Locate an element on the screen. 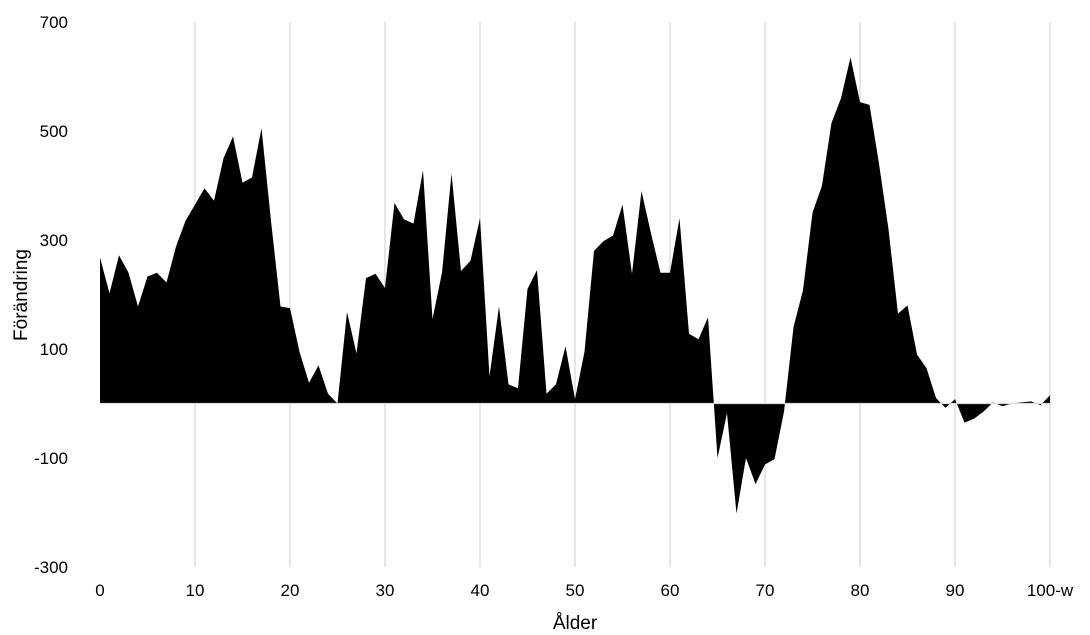  x-tick-label: 0 is located at coordinates (99, 590).